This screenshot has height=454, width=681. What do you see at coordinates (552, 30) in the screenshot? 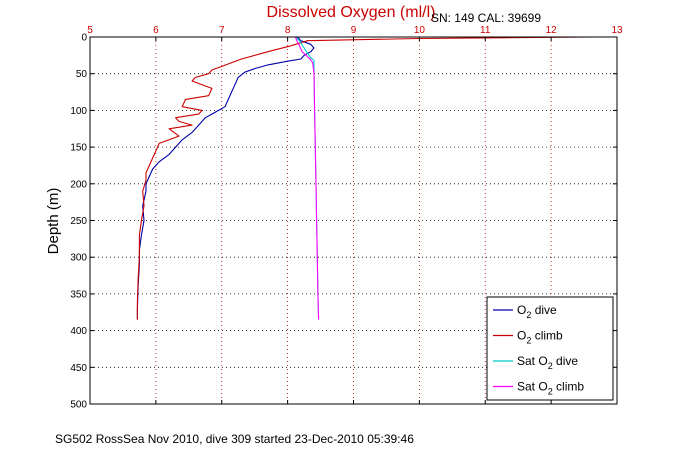
I see `x-tick-label: 12` at bounding box center [552, 30].